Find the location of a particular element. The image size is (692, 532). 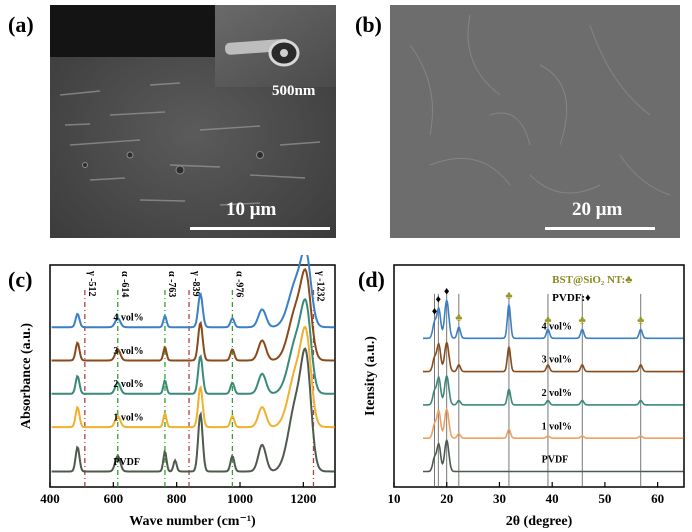

peak-label: γ -839 is located at coordinates (195, 283).